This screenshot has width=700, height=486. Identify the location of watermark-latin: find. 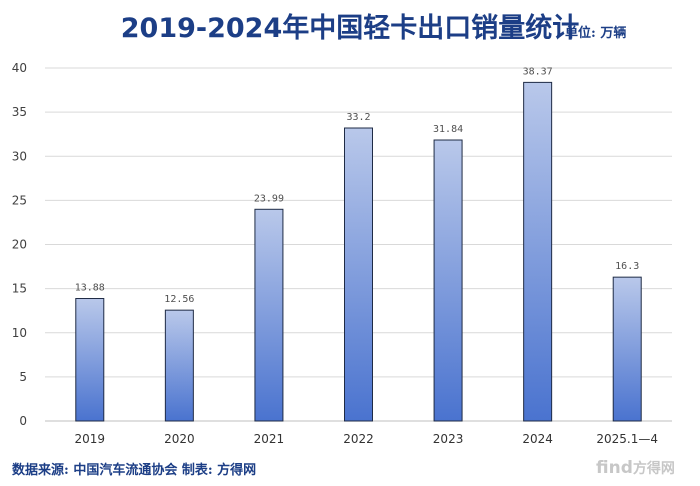
(614, 468).